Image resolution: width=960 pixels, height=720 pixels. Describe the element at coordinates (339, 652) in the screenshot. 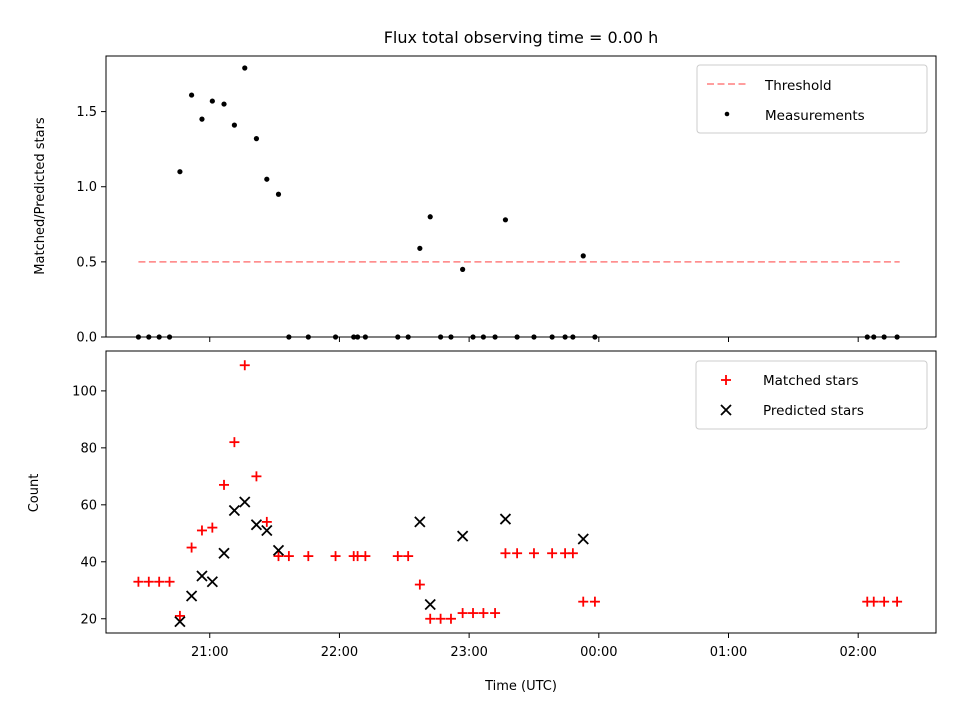

I see `x-tick-label: 22:00` at that location.